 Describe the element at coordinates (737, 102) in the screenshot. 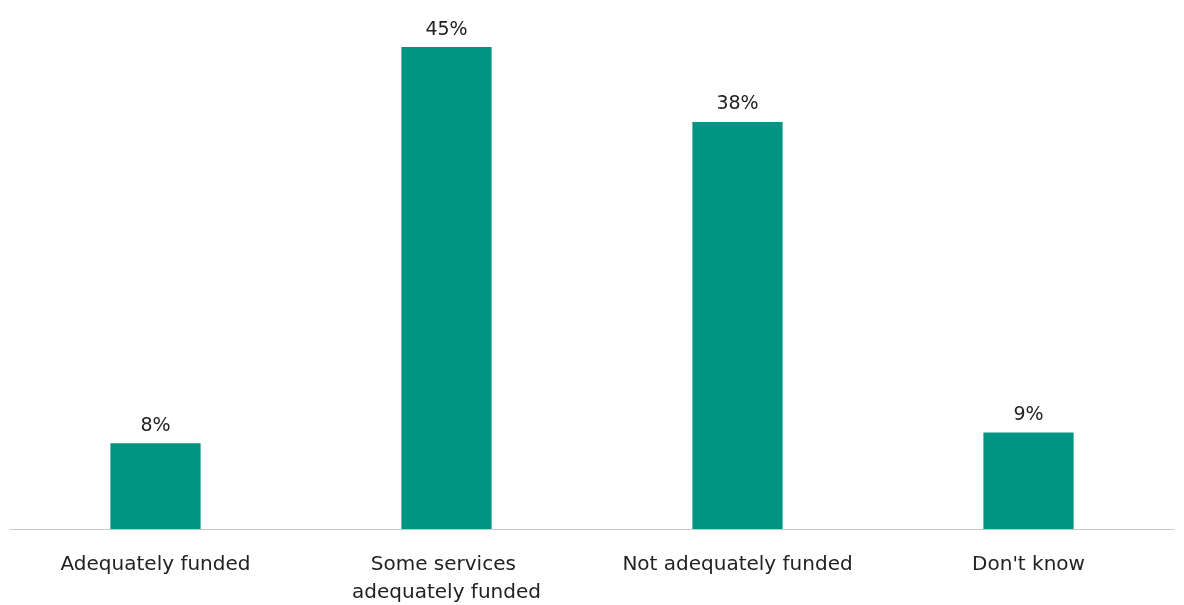

I see `data-label: 38%` at that location.